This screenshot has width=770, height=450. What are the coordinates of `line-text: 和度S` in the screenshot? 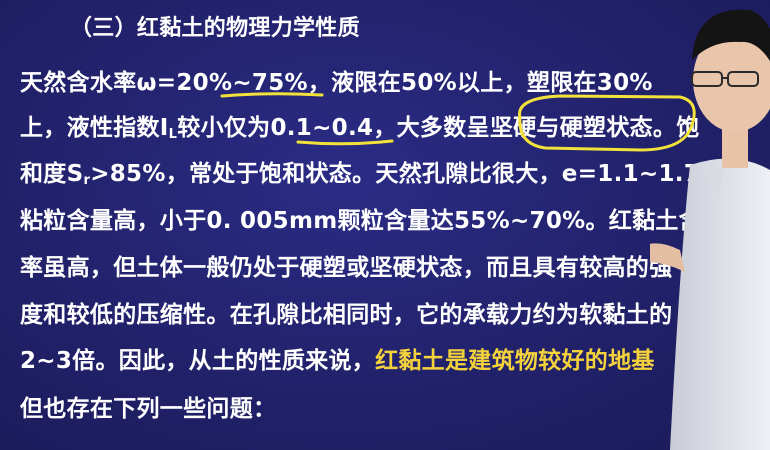 It's located at (52, 174).